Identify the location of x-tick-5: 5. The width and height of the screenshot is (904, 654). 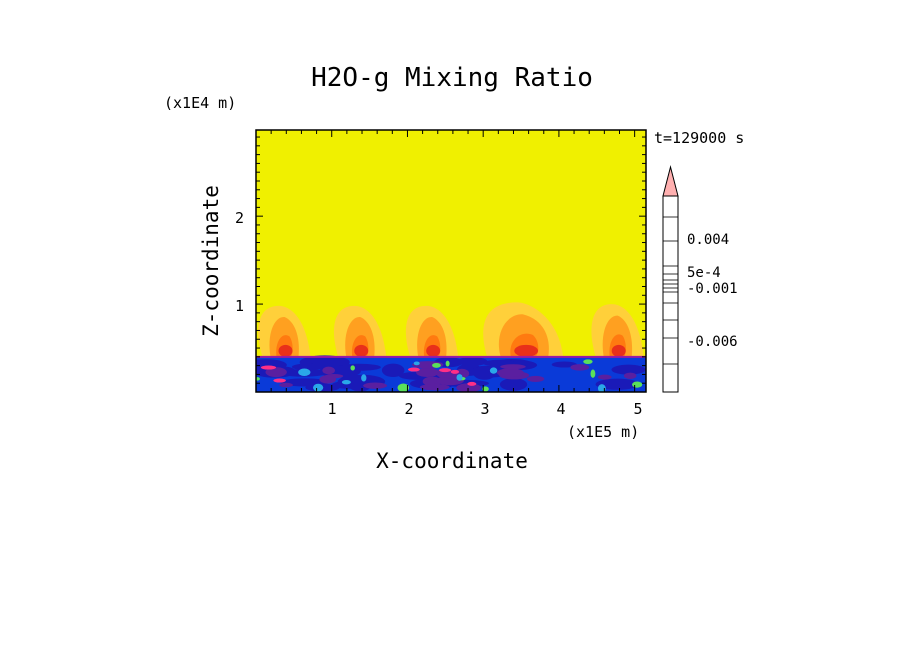
(637, 409).